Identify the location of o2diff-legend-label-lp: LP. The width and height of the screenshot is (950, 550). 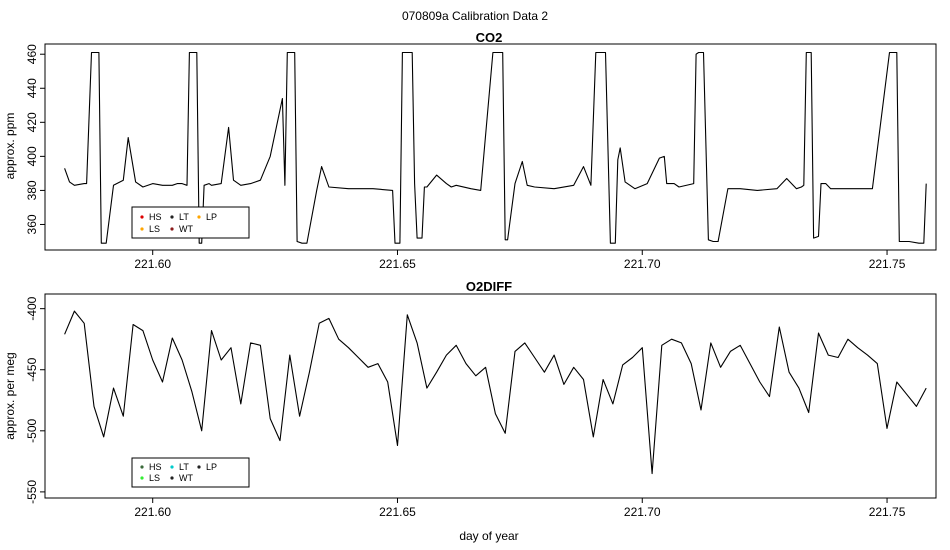
(211, 467).